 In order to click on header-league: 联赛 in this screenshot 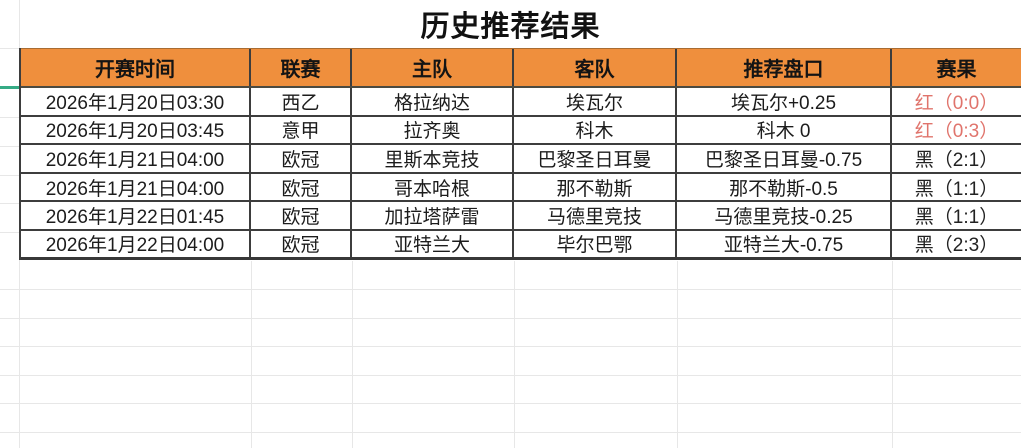, I will do `click(301, 67)`.